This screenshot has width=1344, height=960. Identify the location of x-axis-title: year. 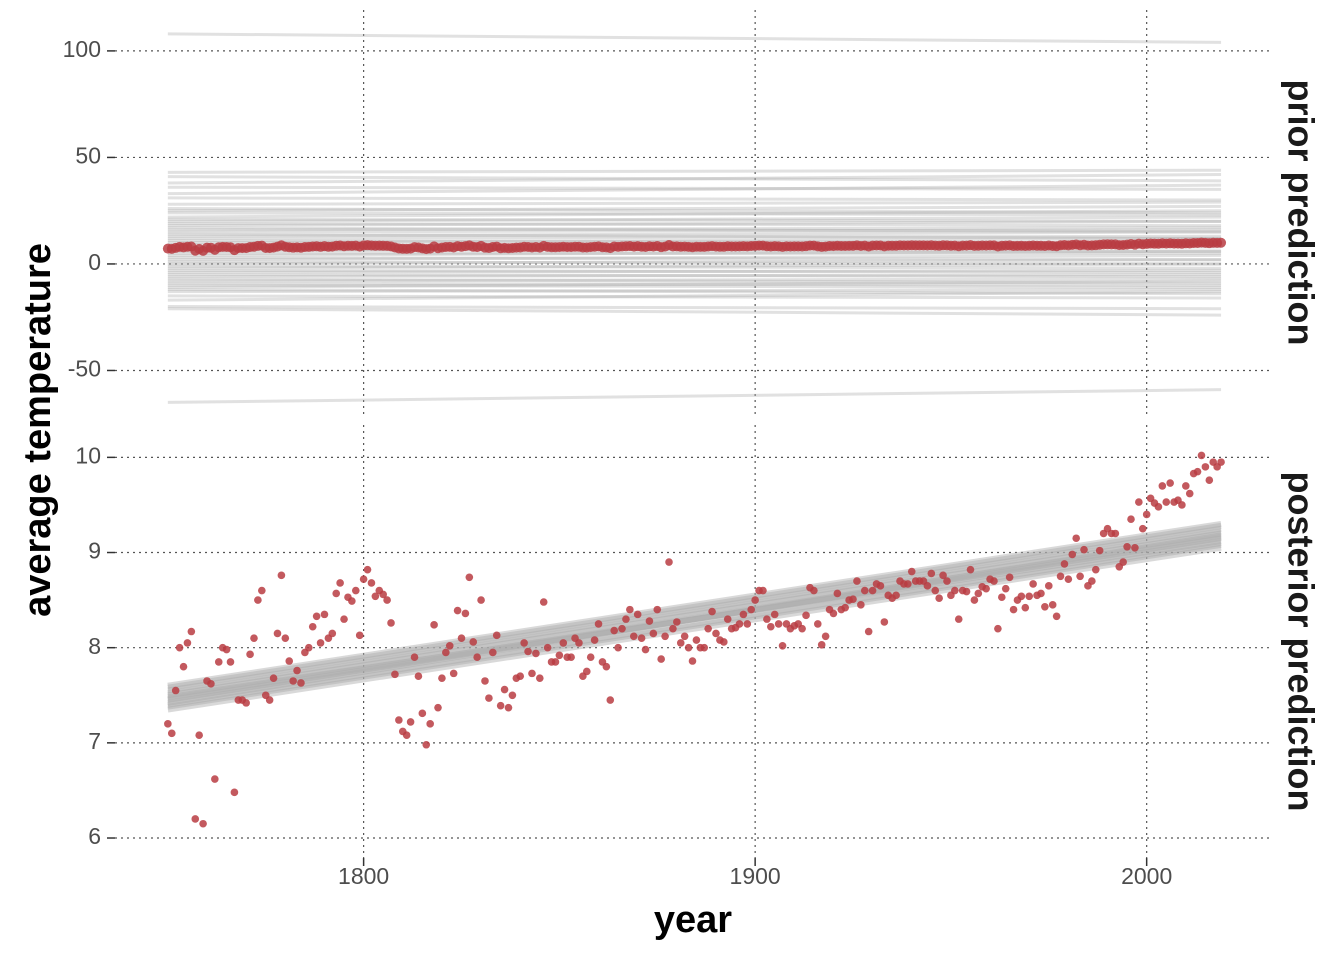
(693, 920).